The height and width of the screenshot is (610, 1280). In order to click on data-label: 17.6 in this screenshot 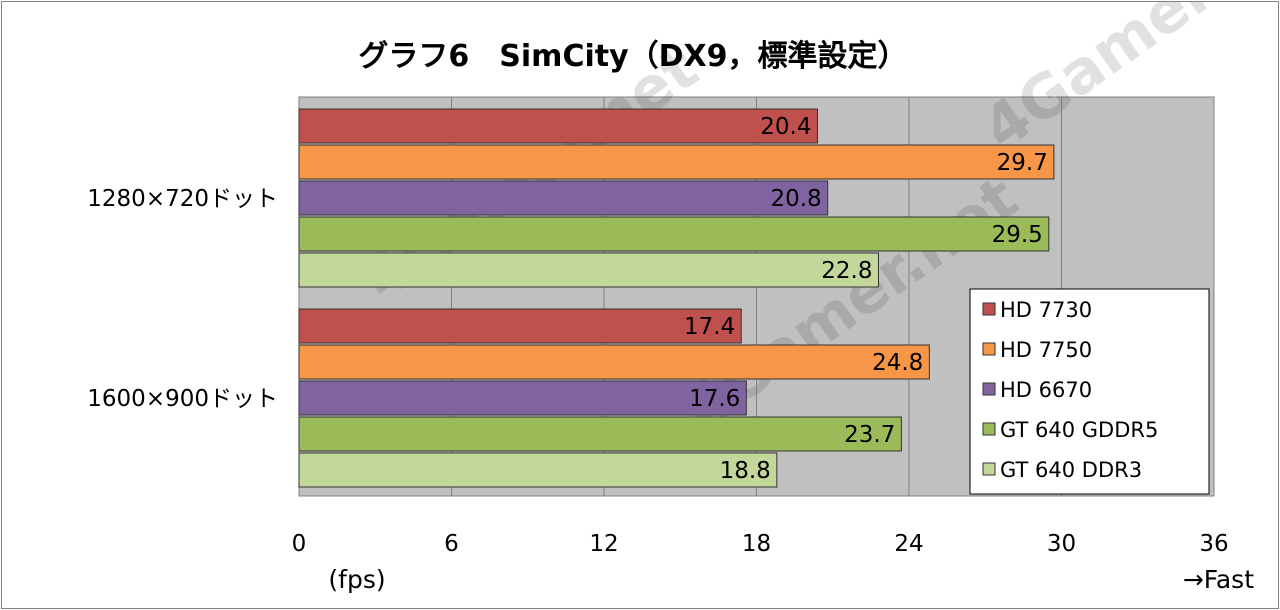, I will do `click(714, 399)`.